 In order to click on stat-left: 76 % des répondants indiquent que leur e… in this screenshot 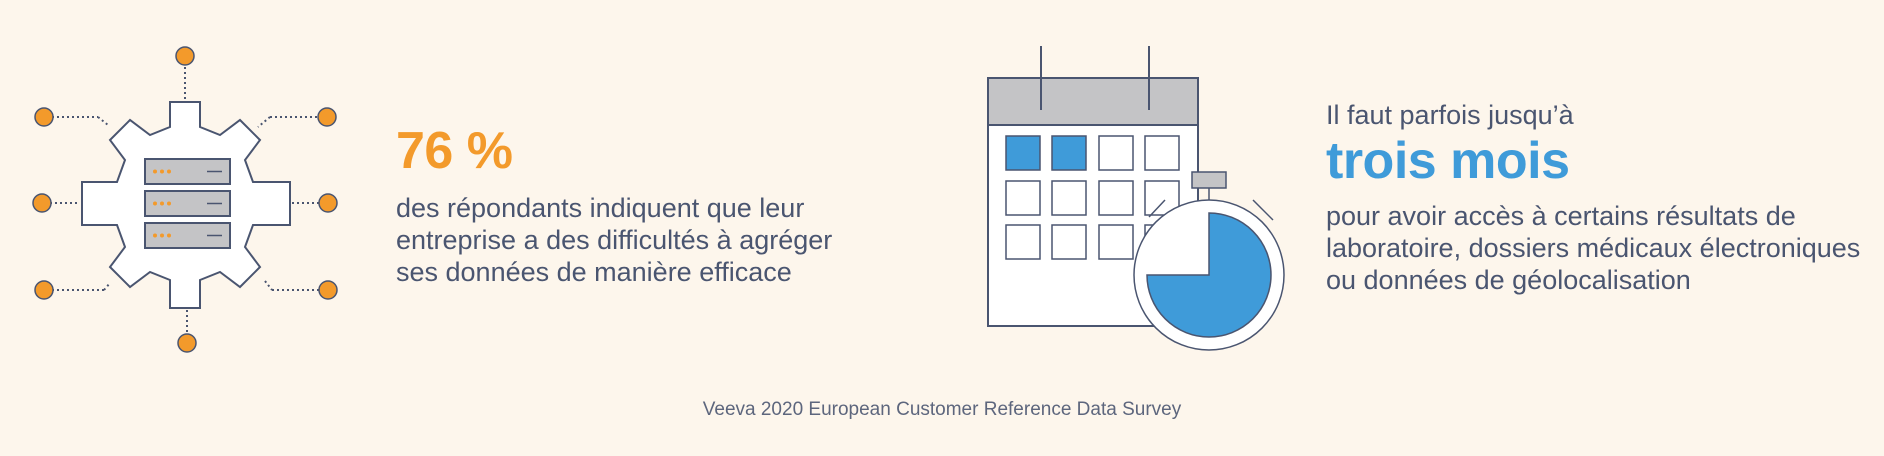, I will do `click(656, 204)`.